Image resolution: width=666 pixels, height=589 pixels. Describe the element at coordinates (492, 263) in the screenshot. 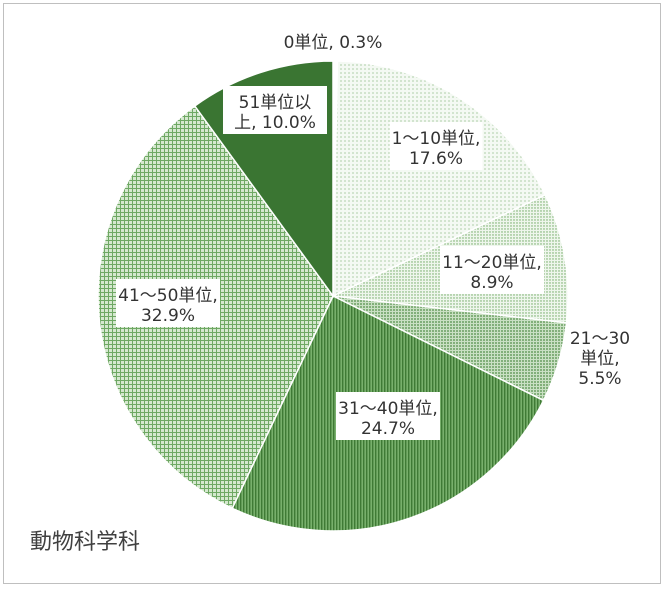

I see `slice-label-text: 11～20単位,` at that location.